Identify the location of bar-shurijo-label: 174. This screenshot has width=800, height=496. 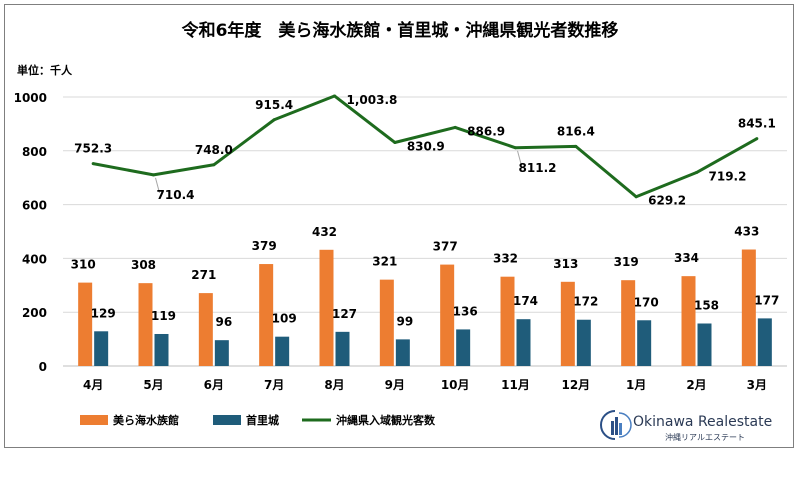
(525, 301).